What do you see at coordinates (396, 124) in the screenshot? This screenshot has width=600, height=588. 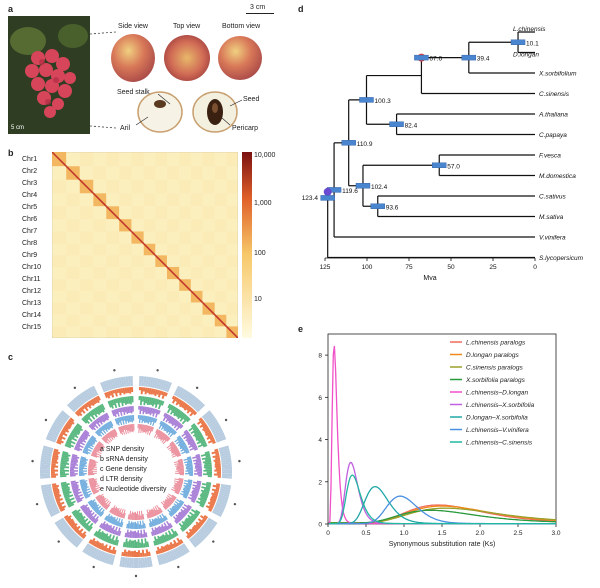 I see `node-bar` at bounding box center [396, 124].